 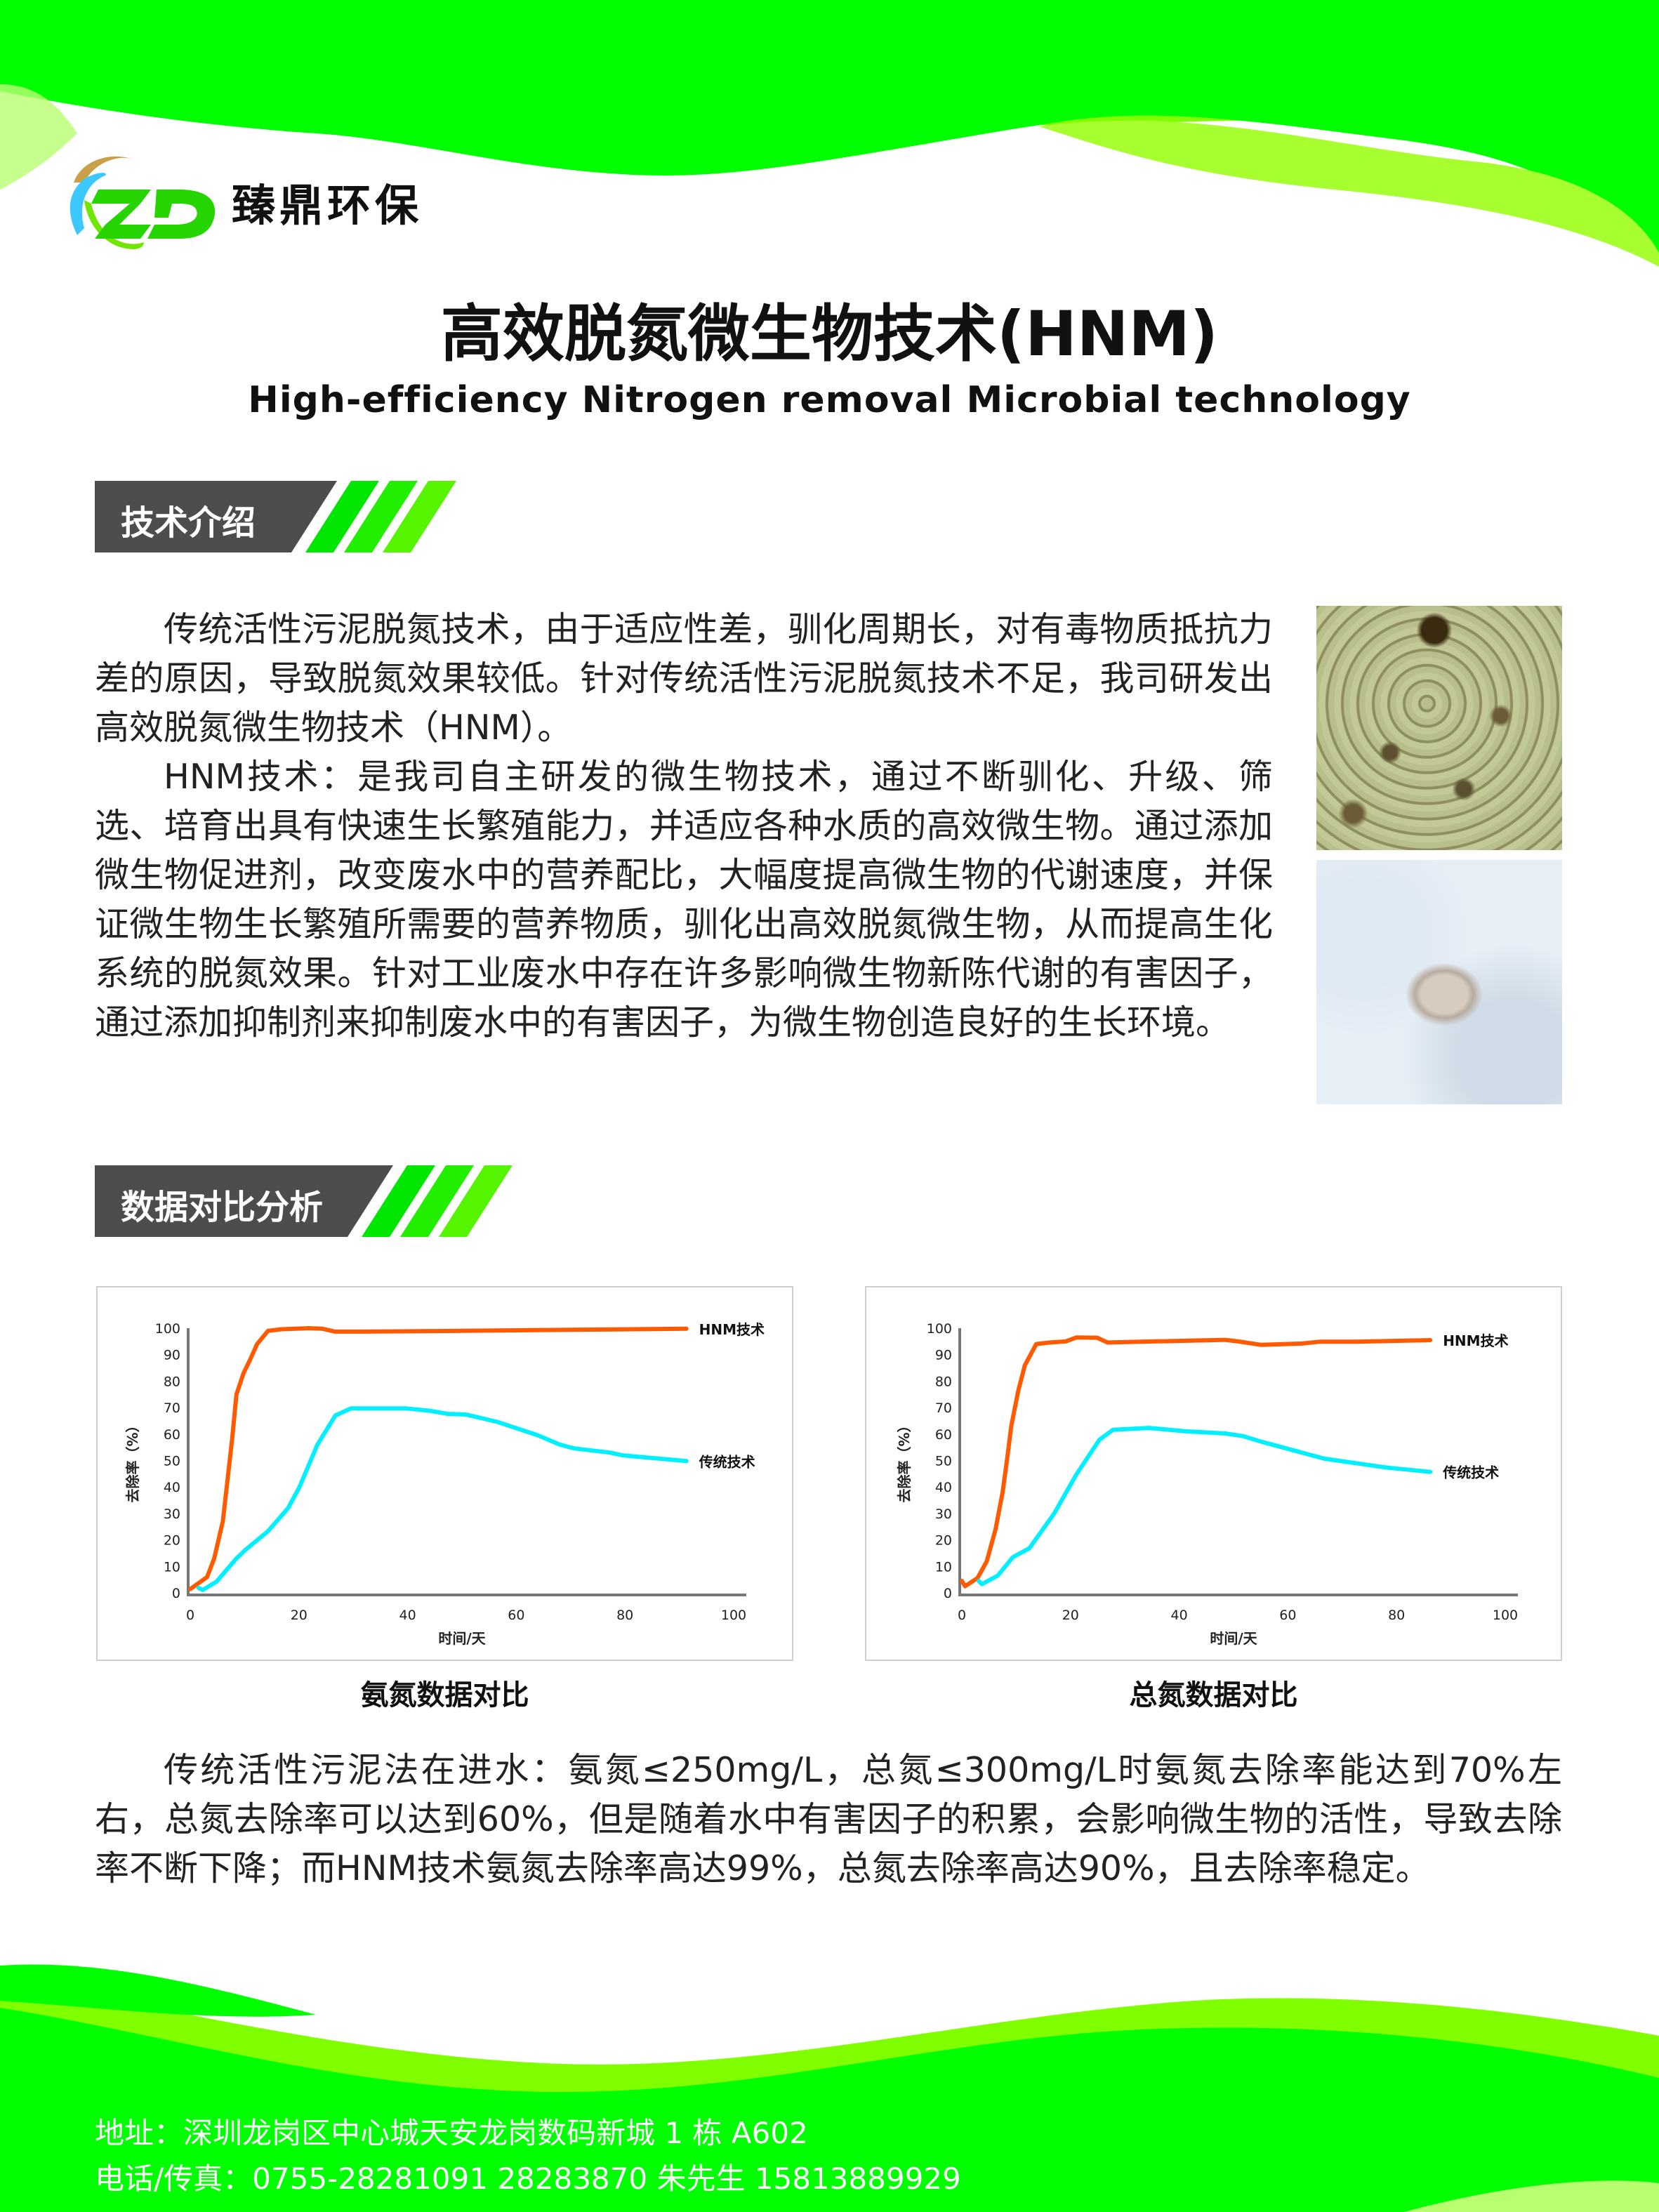 What do you see at coordinates (829, 127) in the screenshot?
I see `top-green-wave` at bounding box center [829, 127].